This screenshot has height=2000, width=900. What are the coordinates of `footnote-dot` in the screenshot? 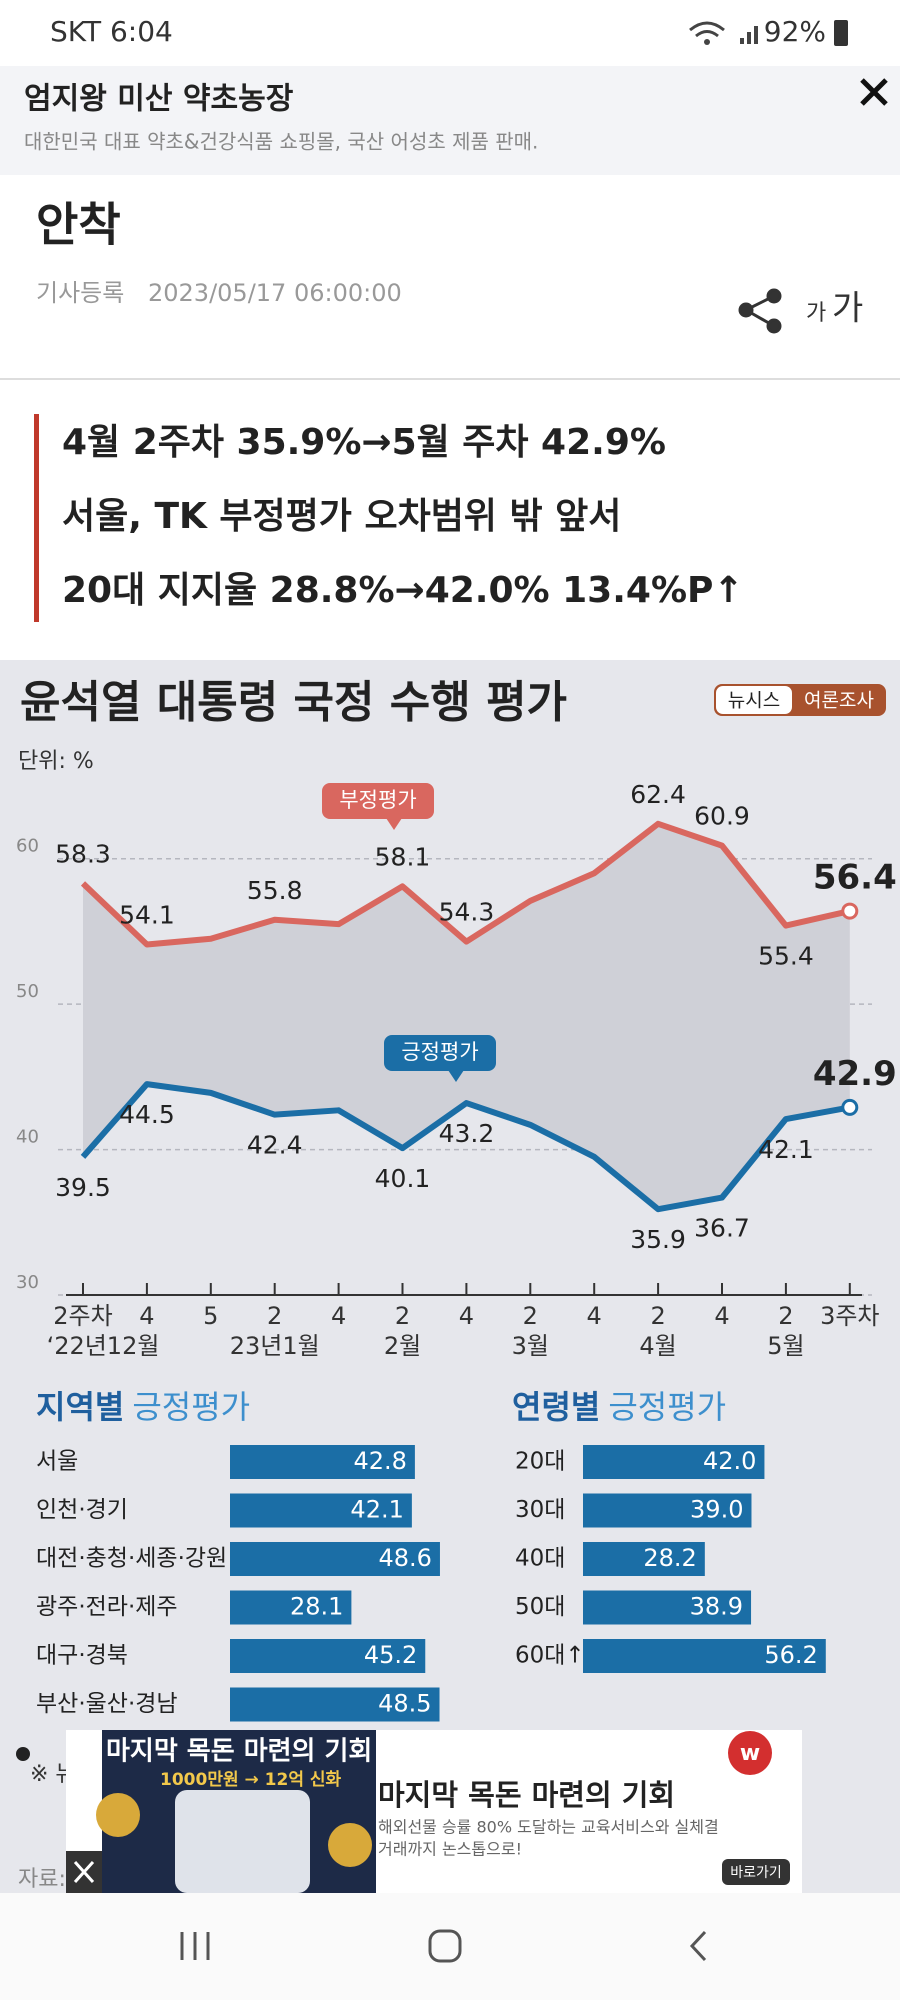 It's located at (23, 1754).